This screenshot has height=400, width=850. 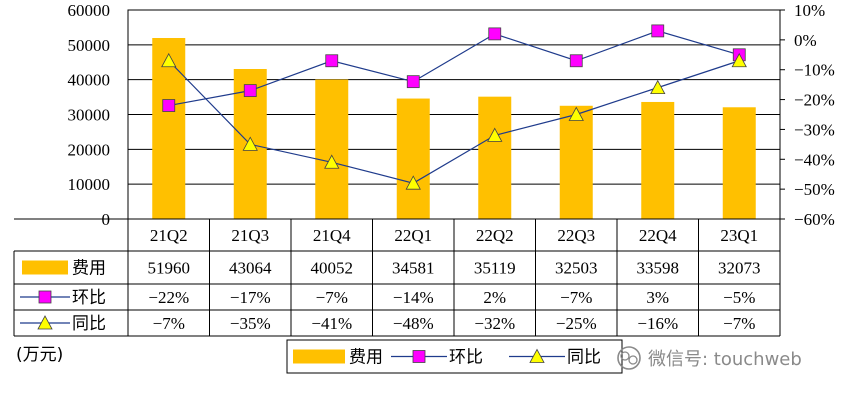 What do you see at coordinates (250, 323) in the screenshot?
I see `table-cell: −35%` at bounding box center [250, 323].